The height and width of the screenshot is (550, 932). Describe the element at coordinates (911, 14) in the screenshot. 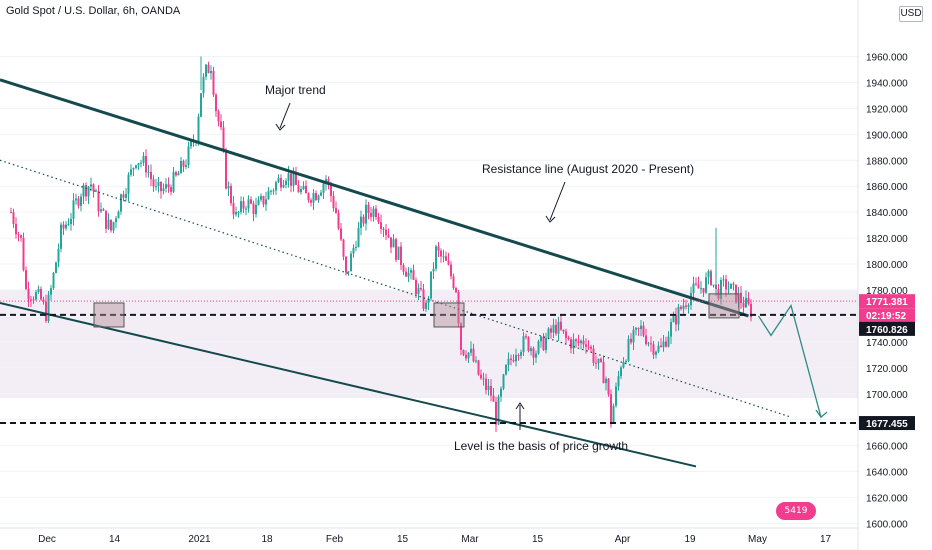

I see `currency-button: USD` at that location.